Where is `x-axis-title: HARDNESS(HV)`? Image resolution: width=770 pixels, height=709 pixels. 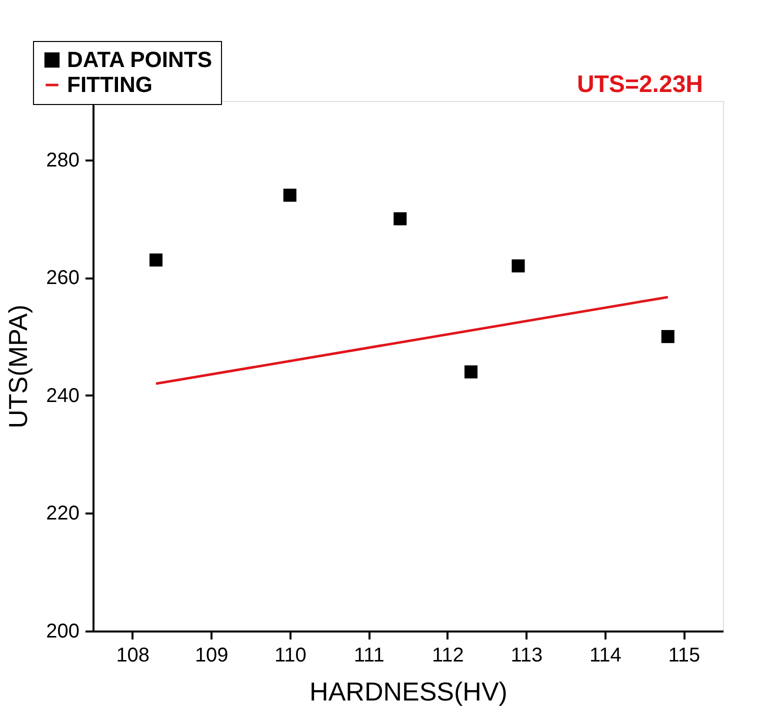 x-axis-title: HARDNESS(HV) is located at coordinates (409, 691).